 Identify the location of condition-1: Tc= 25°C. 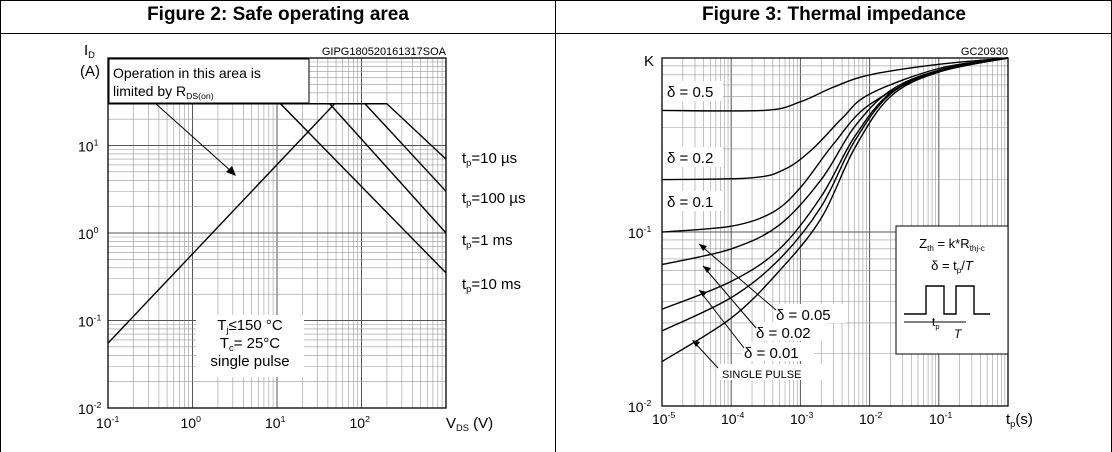
(250, 344).